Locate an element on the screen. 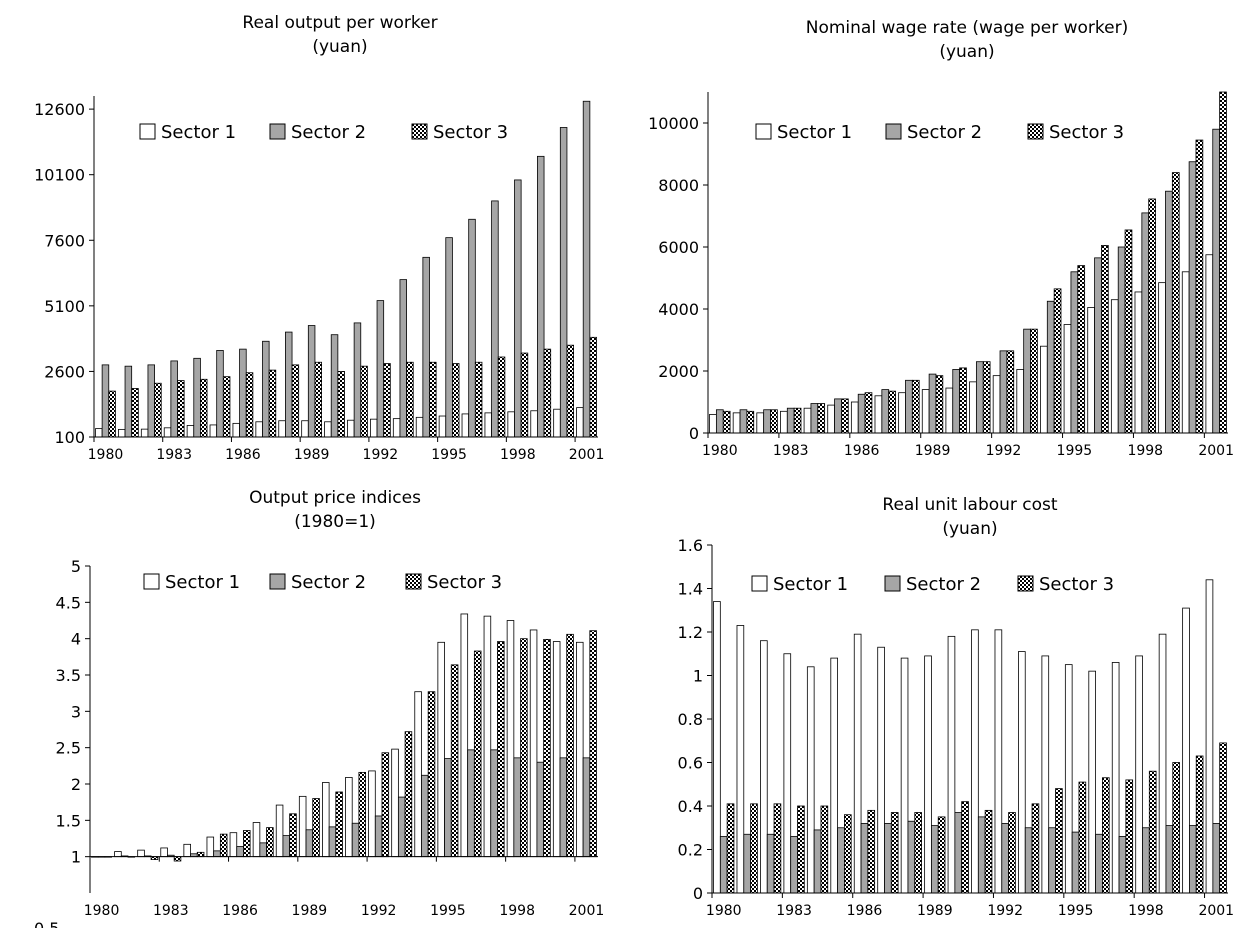  y-tick-label: 3 is located at coordinates (76, 711).